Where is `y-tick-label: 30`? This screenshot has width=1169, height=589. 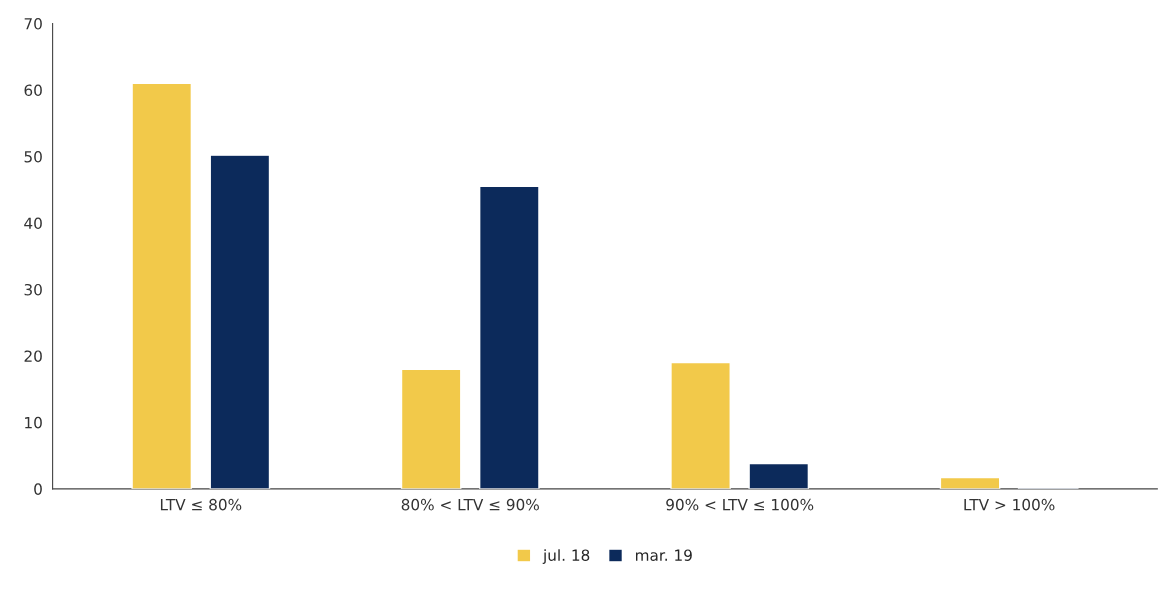
y-tick-label: 30 is located at coordinates (33, 289).